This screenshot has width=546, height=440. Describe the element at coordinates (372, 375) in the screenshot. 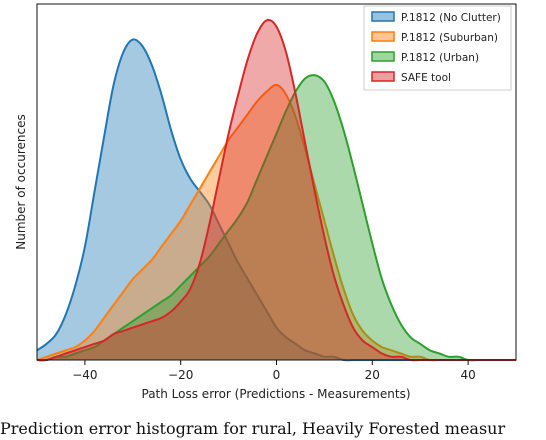

I see `x-tick-label: 20` at that location.